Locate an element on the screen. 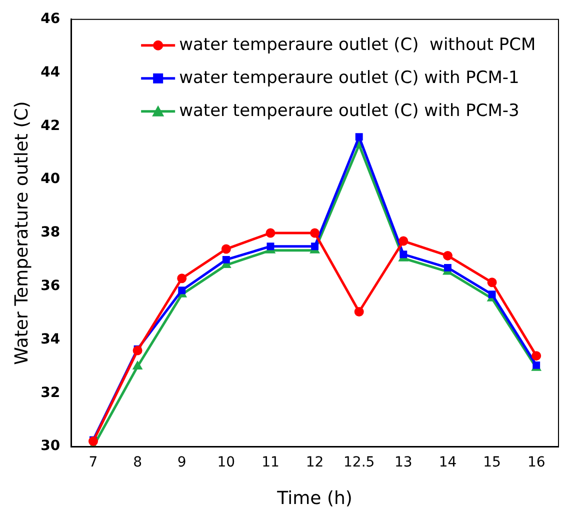 The height and width of the screenshot is (522, 573). y-axis-title: Water Temperature outlet (C) is located at coordinates (21, 233).